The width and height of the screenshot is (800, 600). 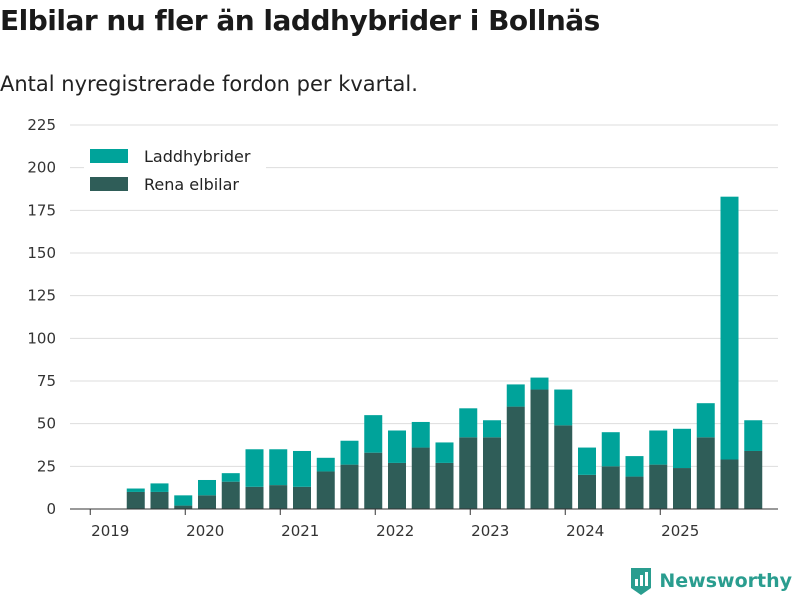 What do you see at coordinates (109, 184) in the screenshot?
I see `legend-swatch-rena-elbilar` at bounding box center [109, 184].